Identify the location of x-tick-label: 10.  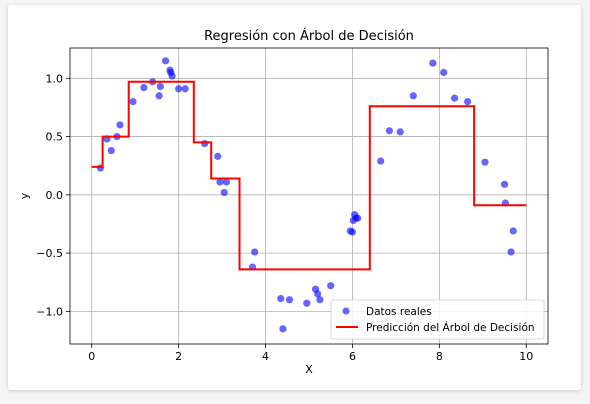
(526, 356).